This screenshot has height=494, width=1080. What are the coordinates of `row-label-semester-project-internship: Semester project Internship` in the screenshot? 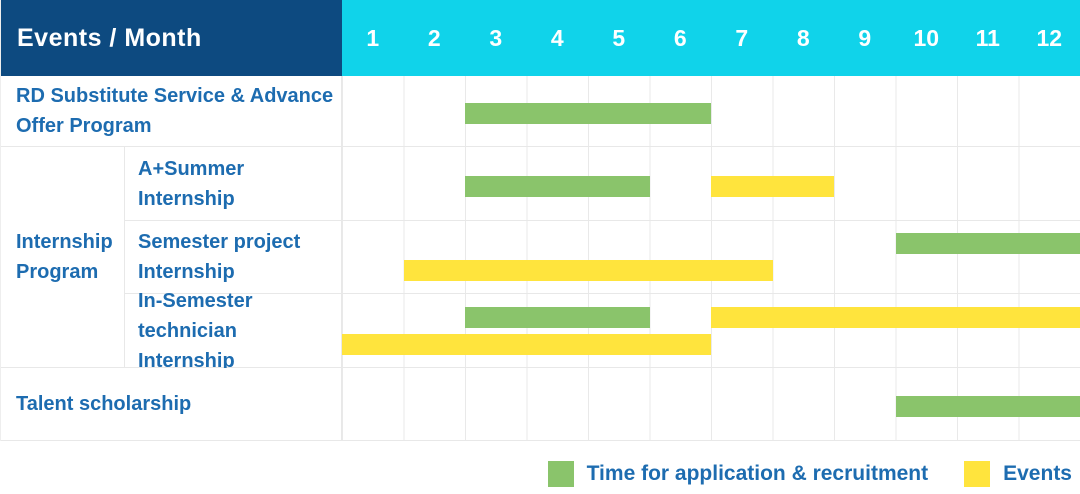 It's located at (233, 257).